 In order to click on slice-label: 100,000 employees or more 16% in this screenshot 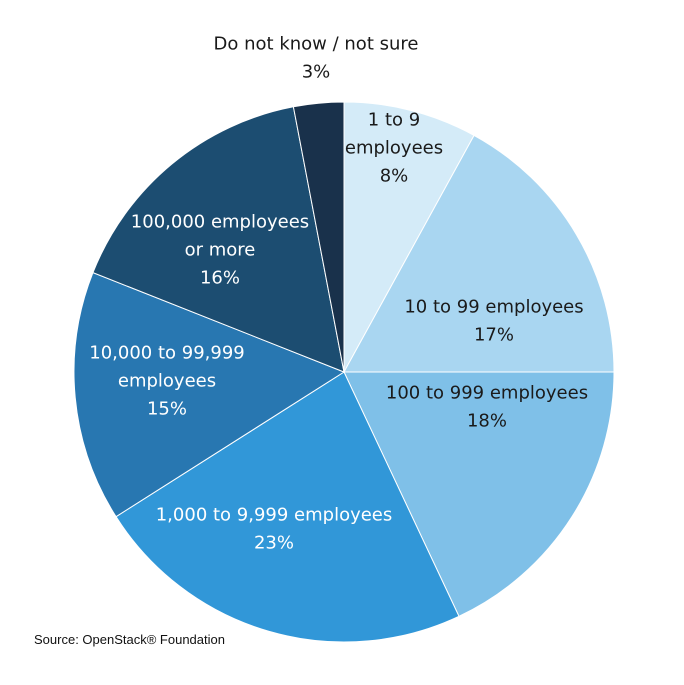, I will do `click(220, 249)`.